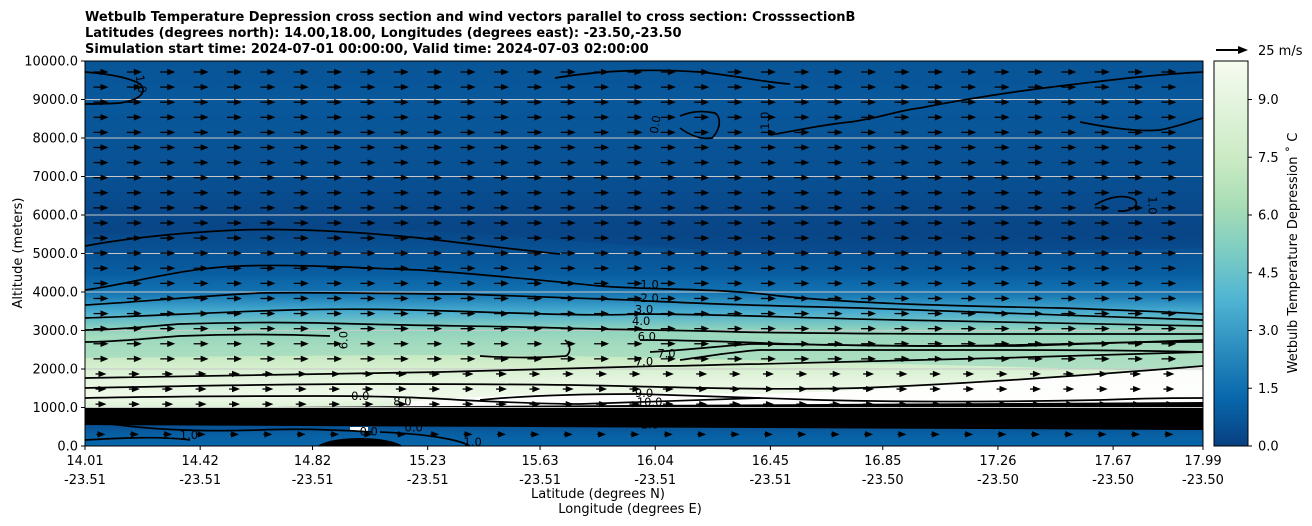 The height and width of the screenshot is (526, 1312). Describe the element at coordinates (644, 448) in the screenshot. I see `x-tick-marks` at that location.